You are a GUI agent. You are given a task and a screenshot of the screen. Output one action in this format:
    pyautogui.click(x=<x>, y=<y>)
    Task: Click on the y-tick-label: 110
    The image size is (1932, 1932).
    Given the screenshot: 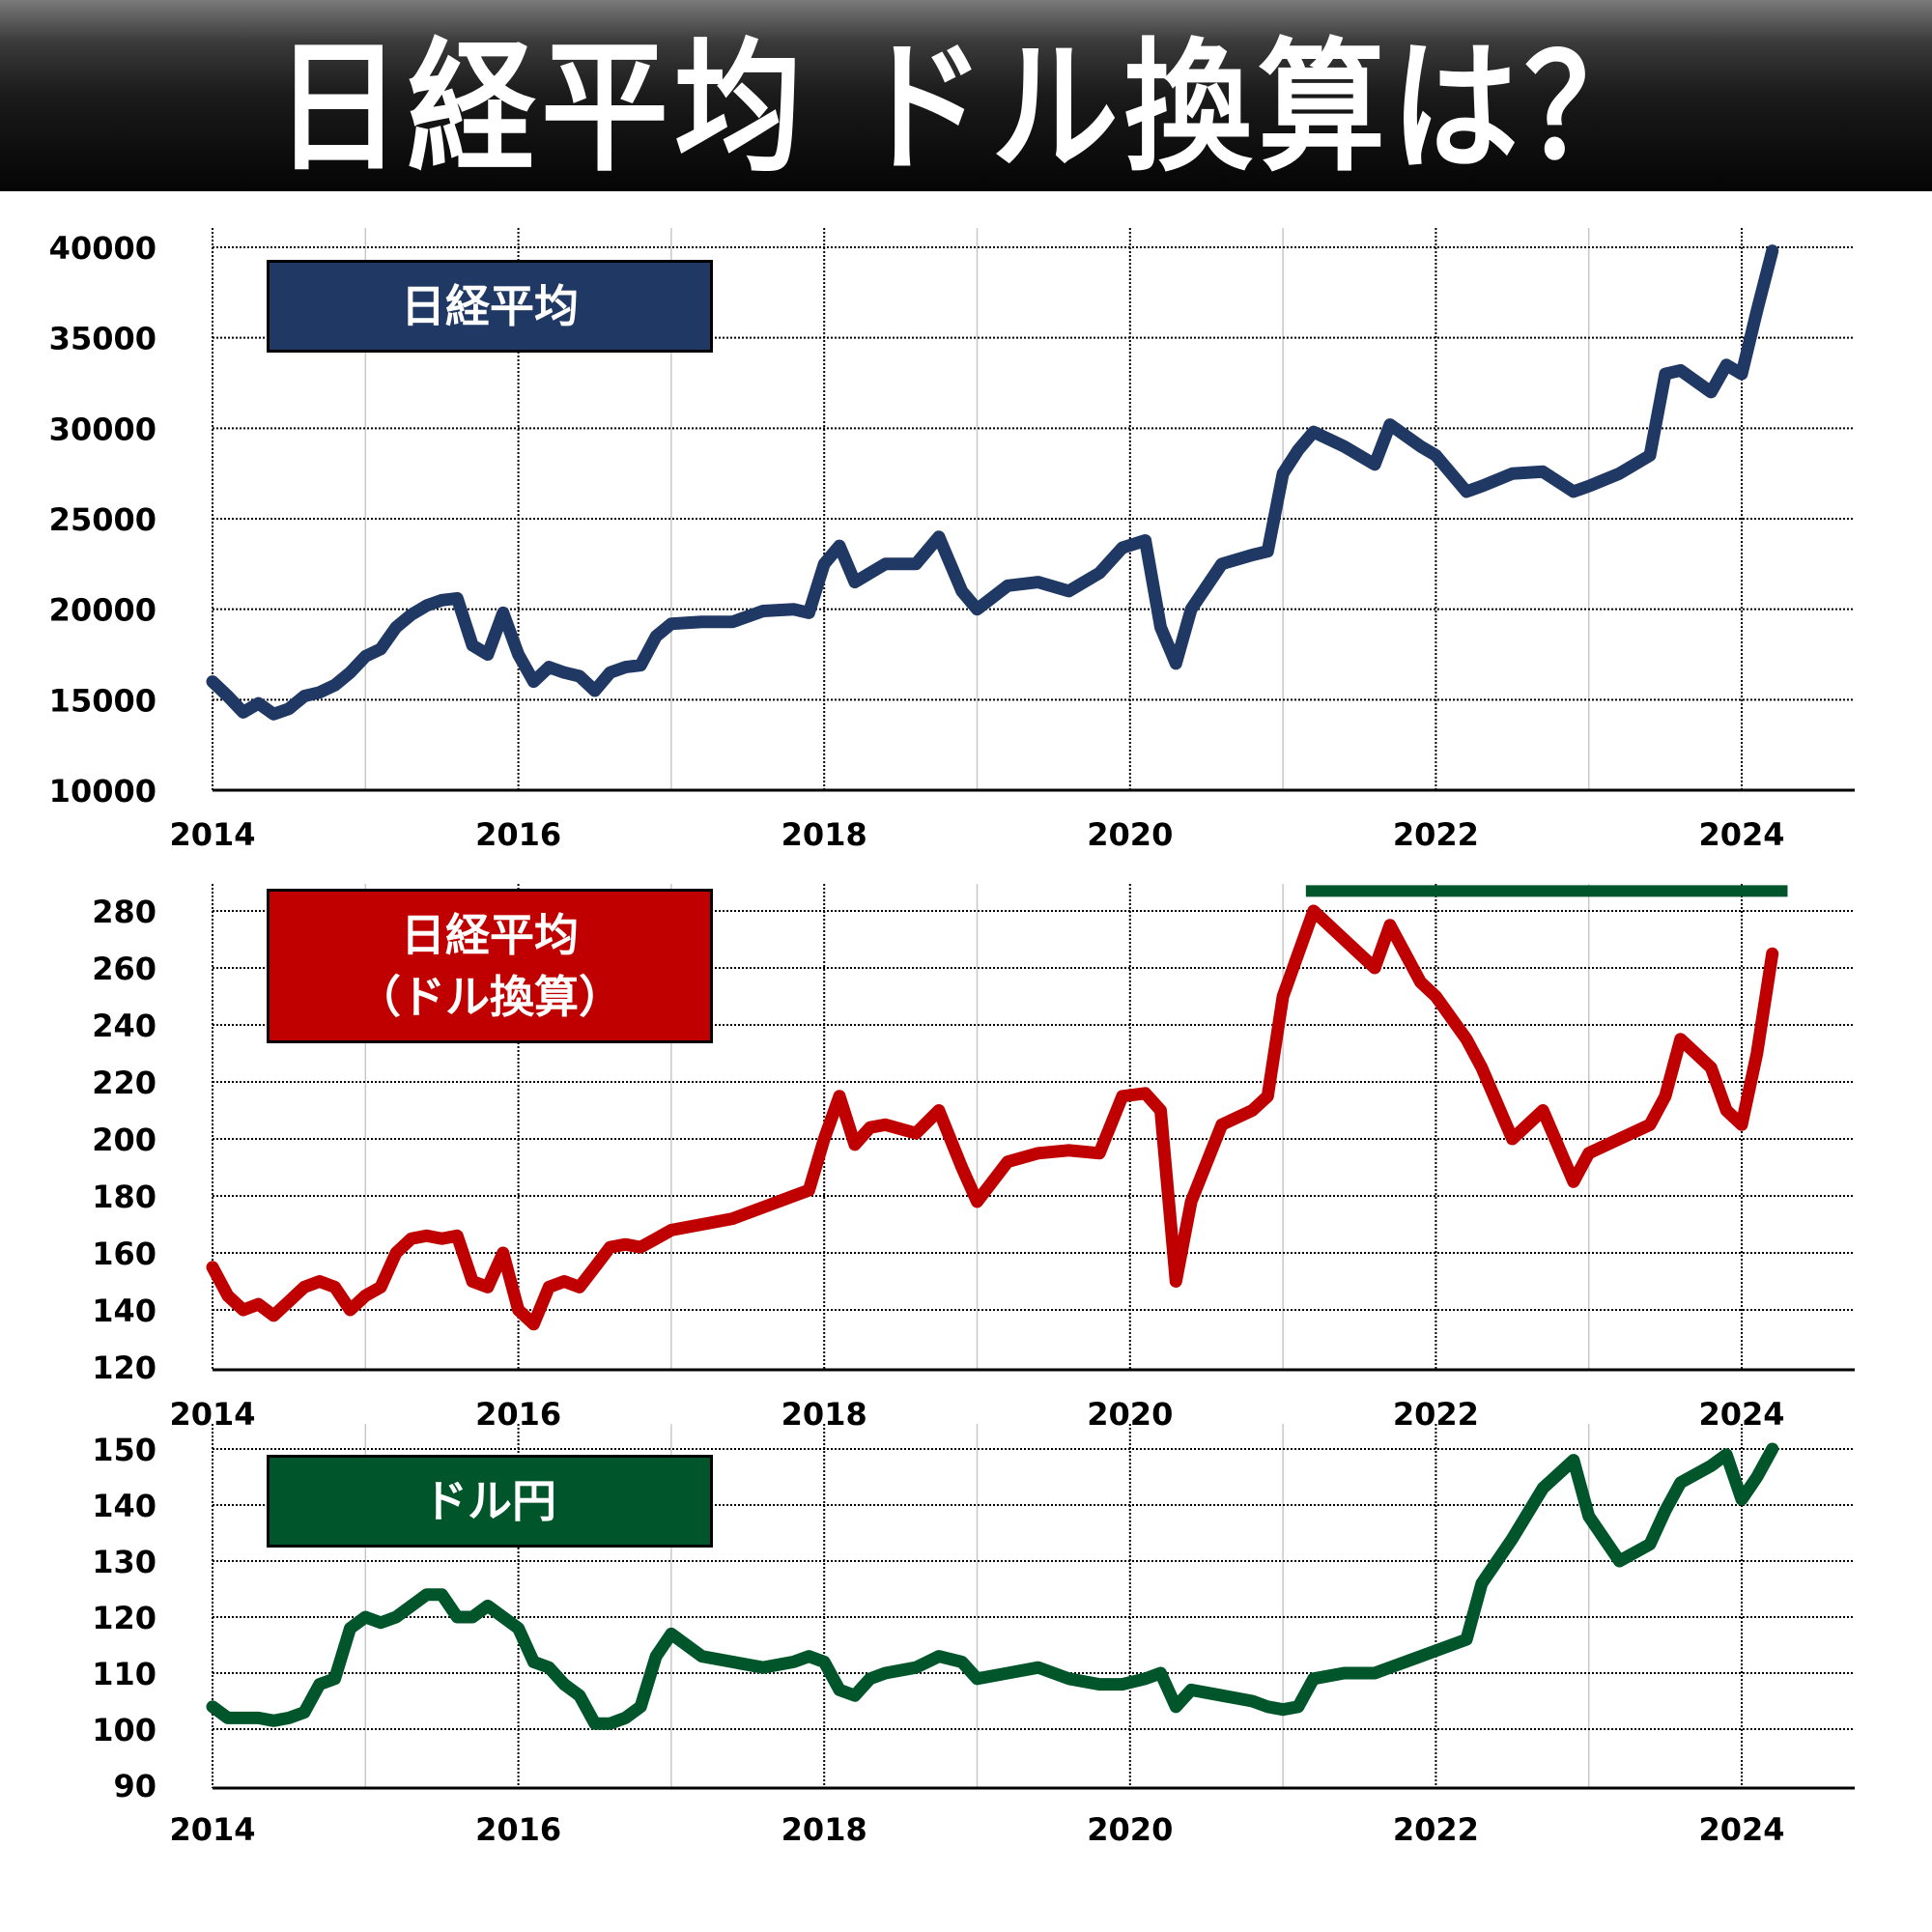 What is the action you would take?
    pyautogui.click(x=124, y=1674)
    